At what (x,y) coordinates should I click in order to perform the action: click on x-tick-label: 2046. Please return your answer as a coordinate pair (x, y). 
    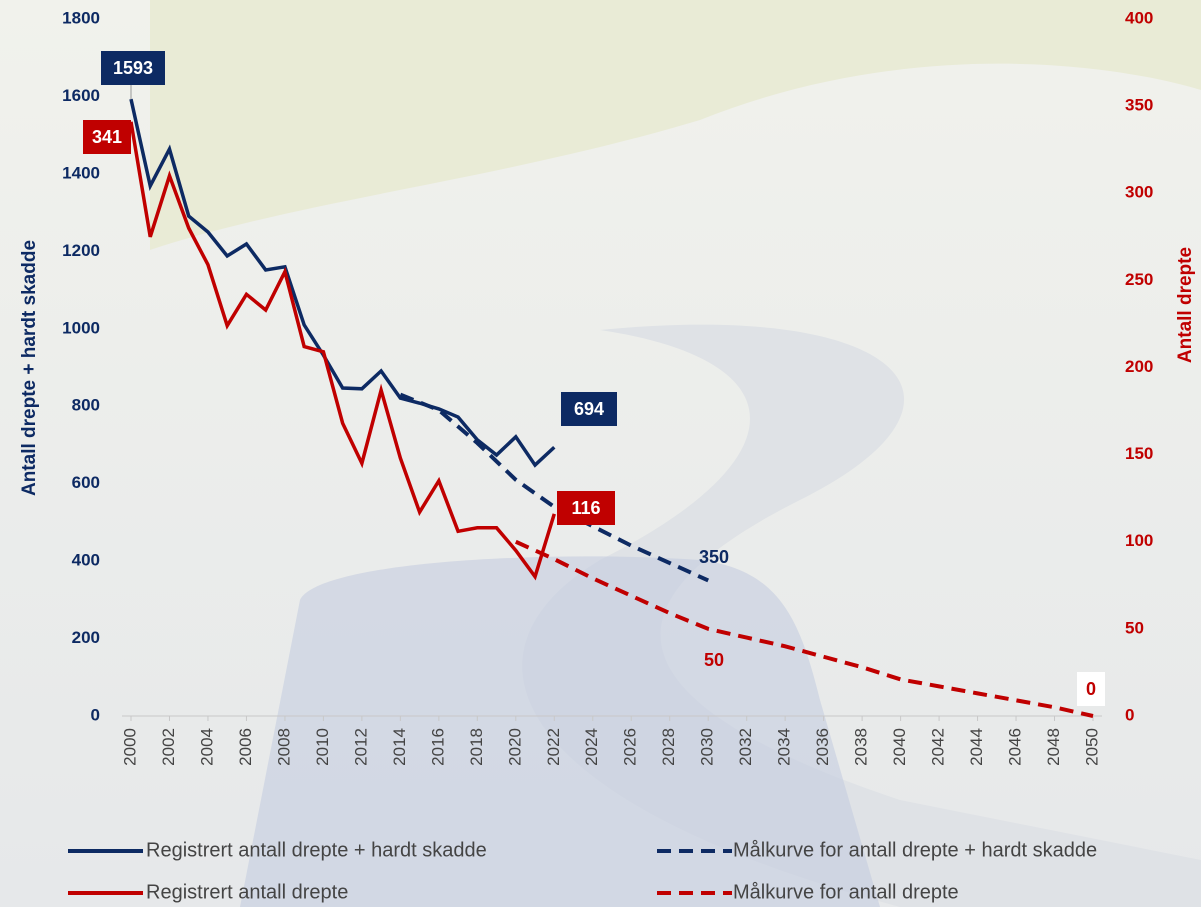
    Looking at the image, I should click on (1015, 747).